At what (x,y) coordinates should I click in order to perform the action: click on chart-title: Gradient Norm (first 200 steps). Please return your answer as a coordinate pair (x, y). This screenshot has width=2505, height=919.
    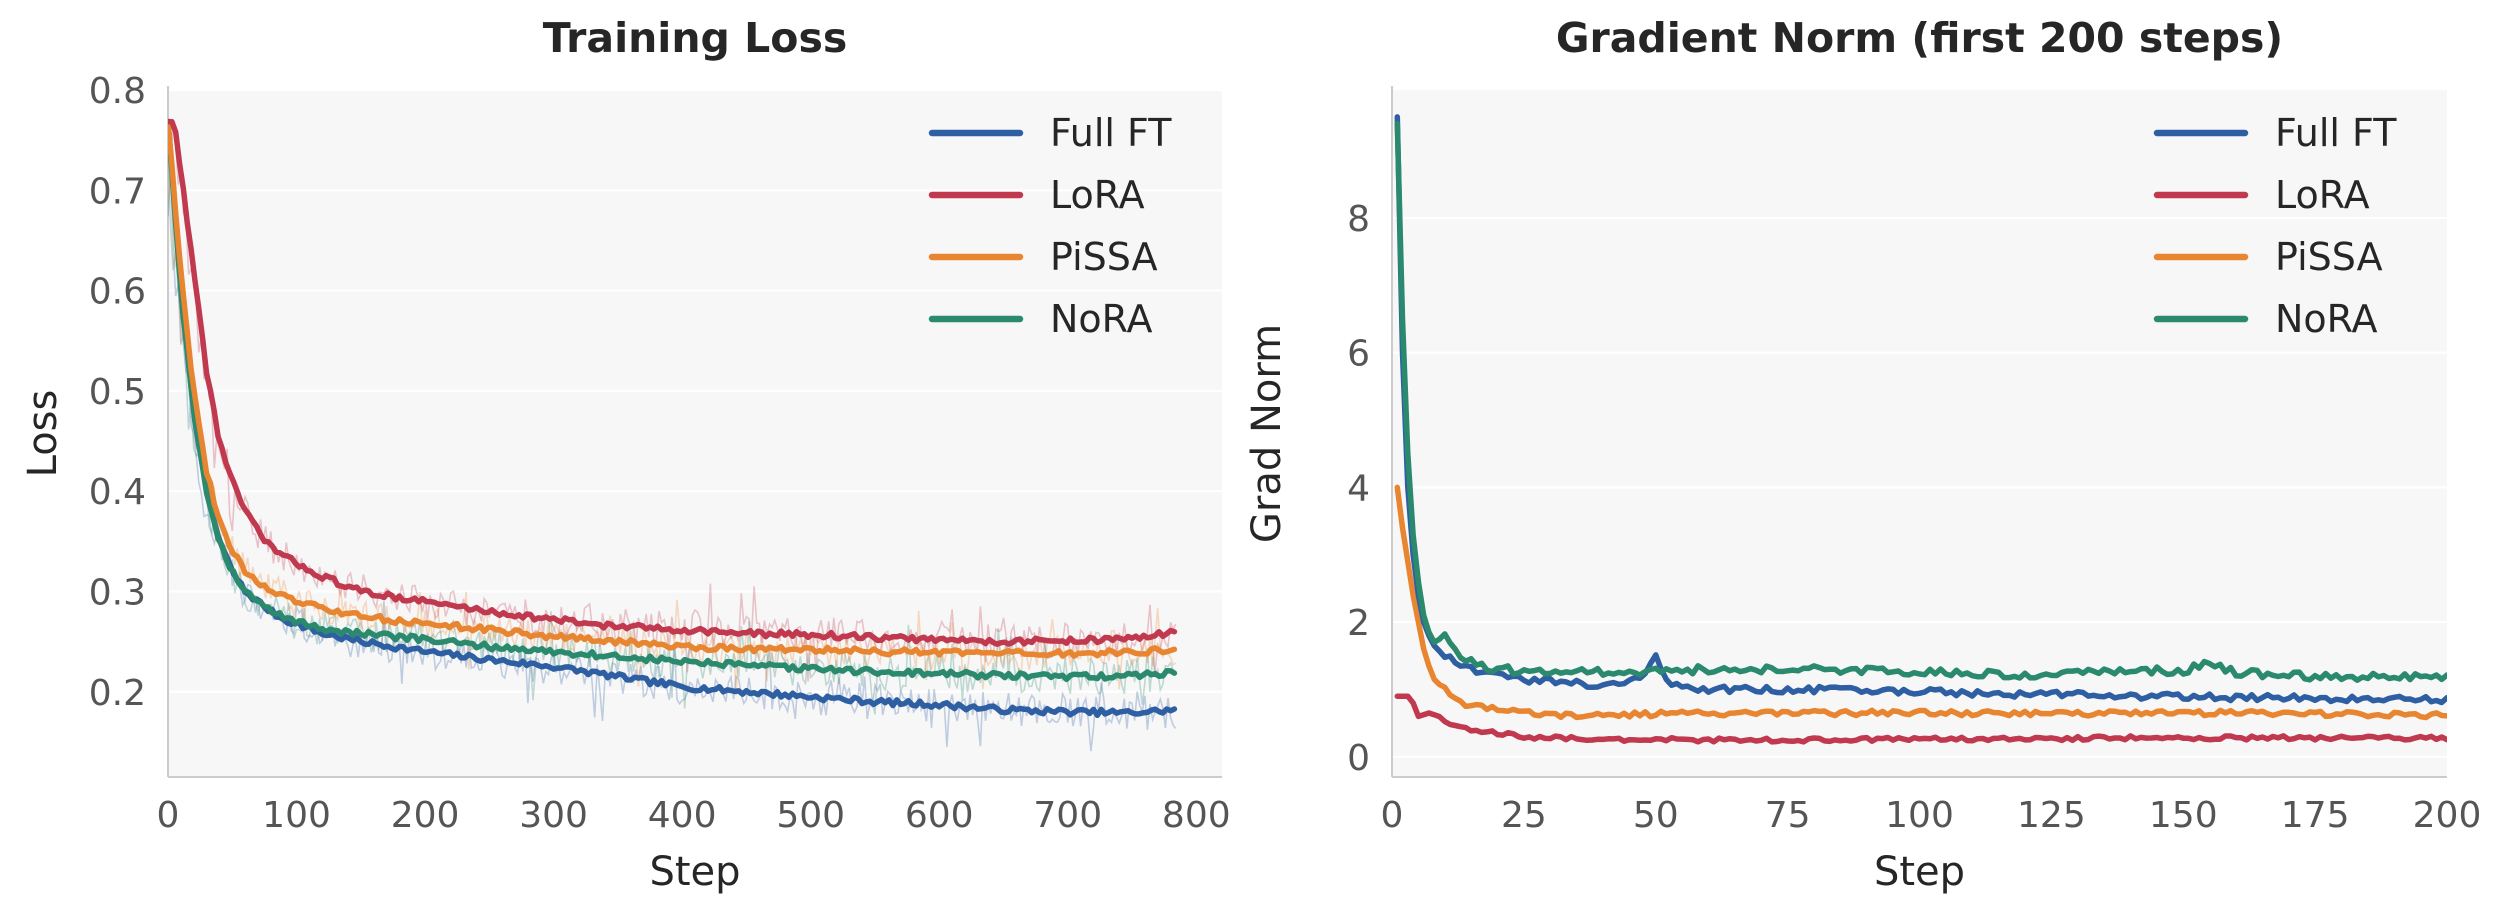
    Looking at the image, I should click on (1919, 38).